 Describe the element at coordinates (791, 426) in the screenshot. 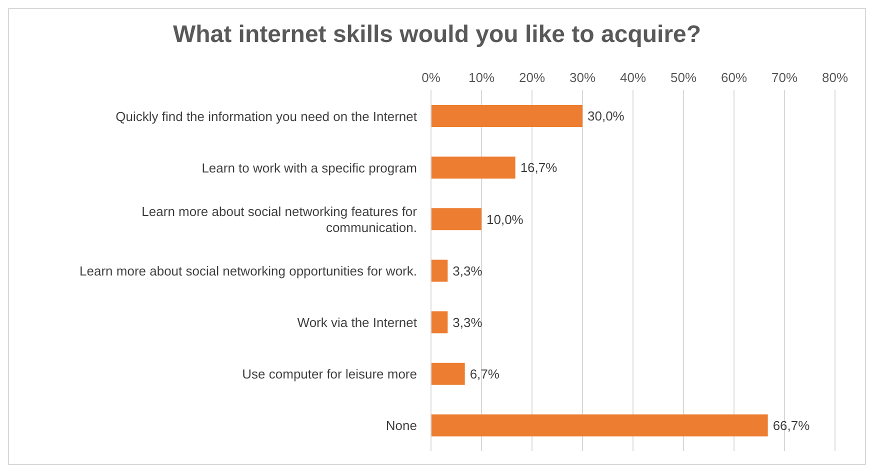

I see `data-label: 66,7%` at that location.